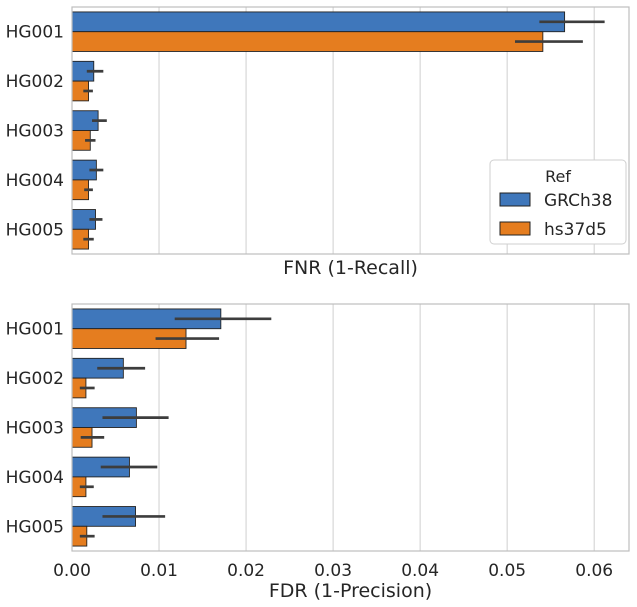 The image size is (637, 607). I want to click on legend: Ref GRCh38 hs37d5, so click(558, 202).